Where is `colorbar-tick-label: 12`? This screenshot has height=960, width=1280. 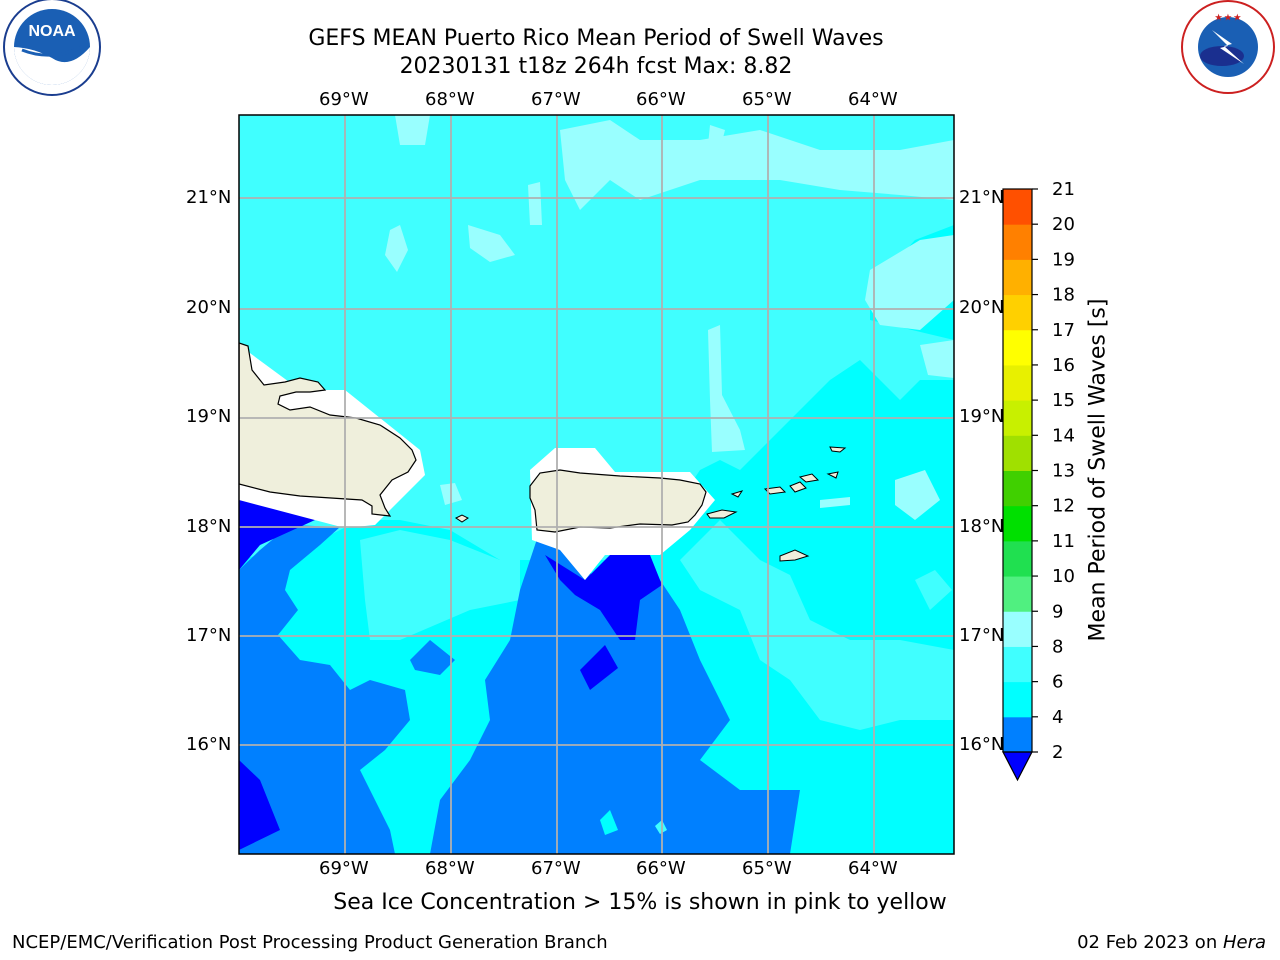
colorbar-tick-label: 12 is located at coordinates (1063, 506).